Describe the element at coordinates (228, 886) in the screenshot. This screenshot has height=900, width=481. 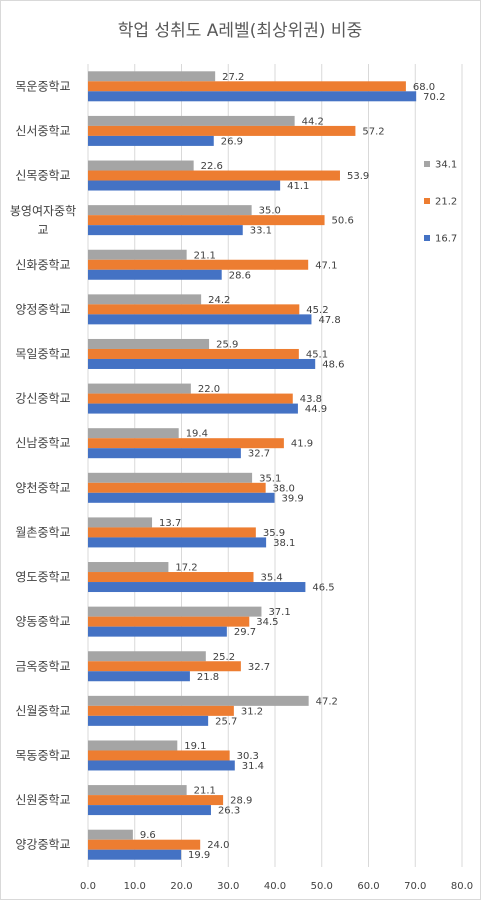
I see `x-tick-label: 30.0` at that location.